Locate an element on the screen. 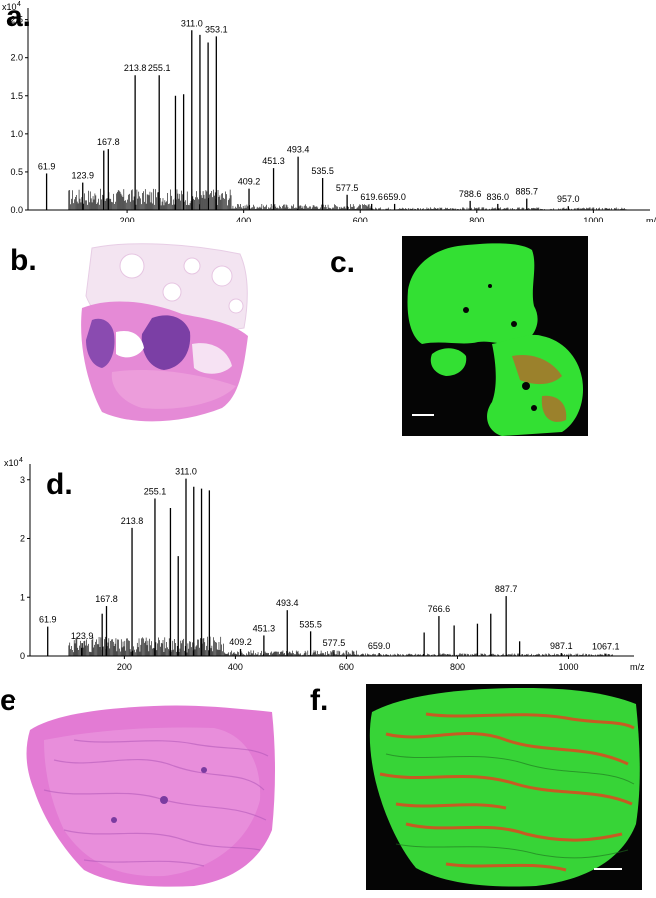 The image size is (656, 898). peak-label: 957.0 is located at coordinates (568, 199).